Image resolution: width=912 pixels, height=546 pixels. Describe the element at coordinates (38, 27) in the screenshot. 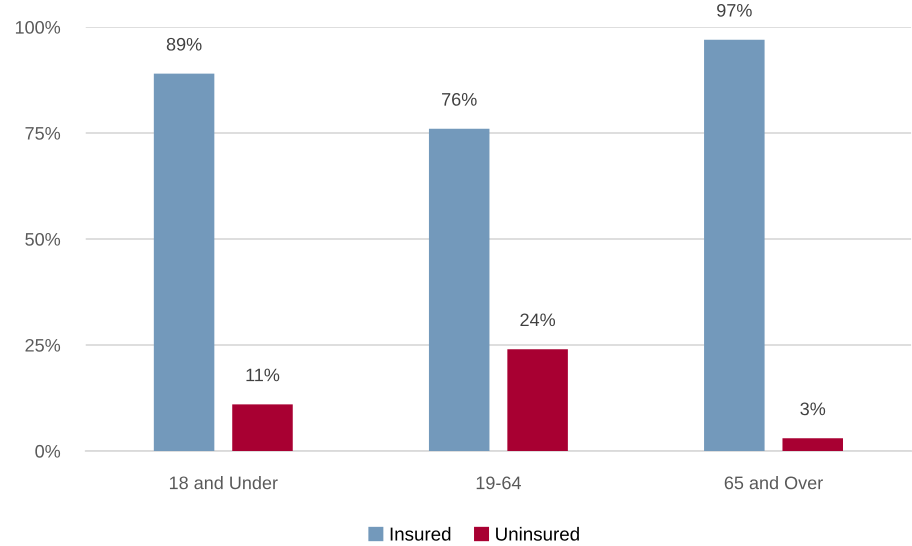

I see `y-tick-label: 100%` at that location.